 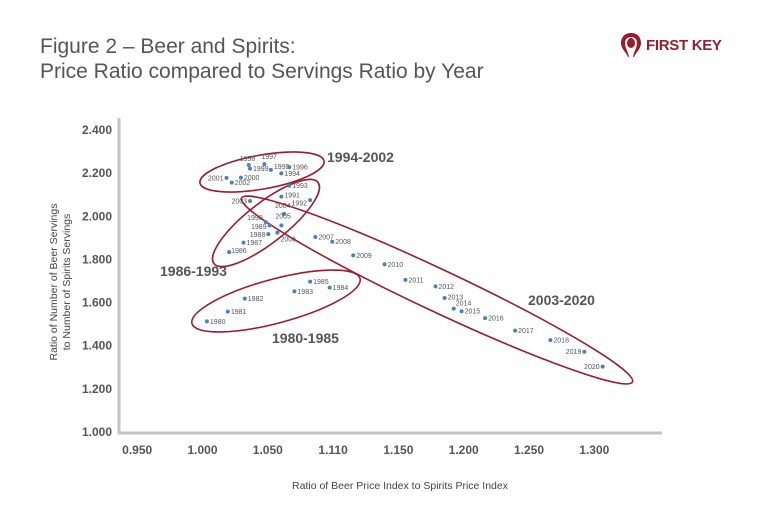 I want to click on data-point-1981, so click(x=227, y=311).